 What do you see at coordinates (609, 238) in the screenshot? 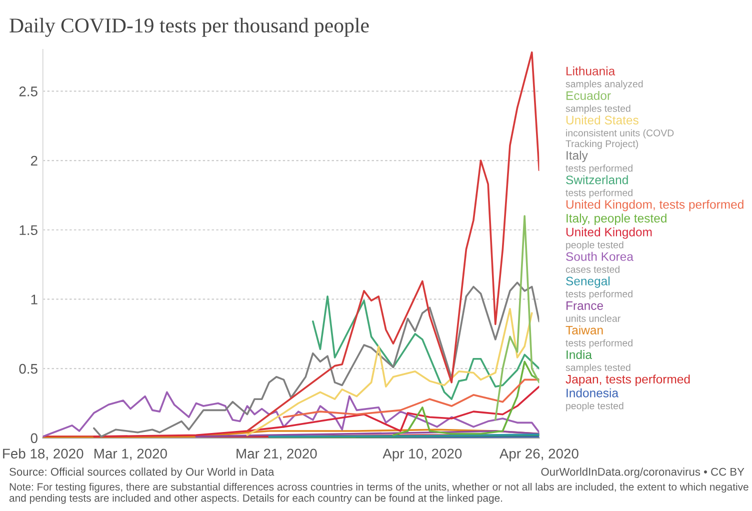
I see `text: United Kingdom people tested` at bounding box center [609, 238].